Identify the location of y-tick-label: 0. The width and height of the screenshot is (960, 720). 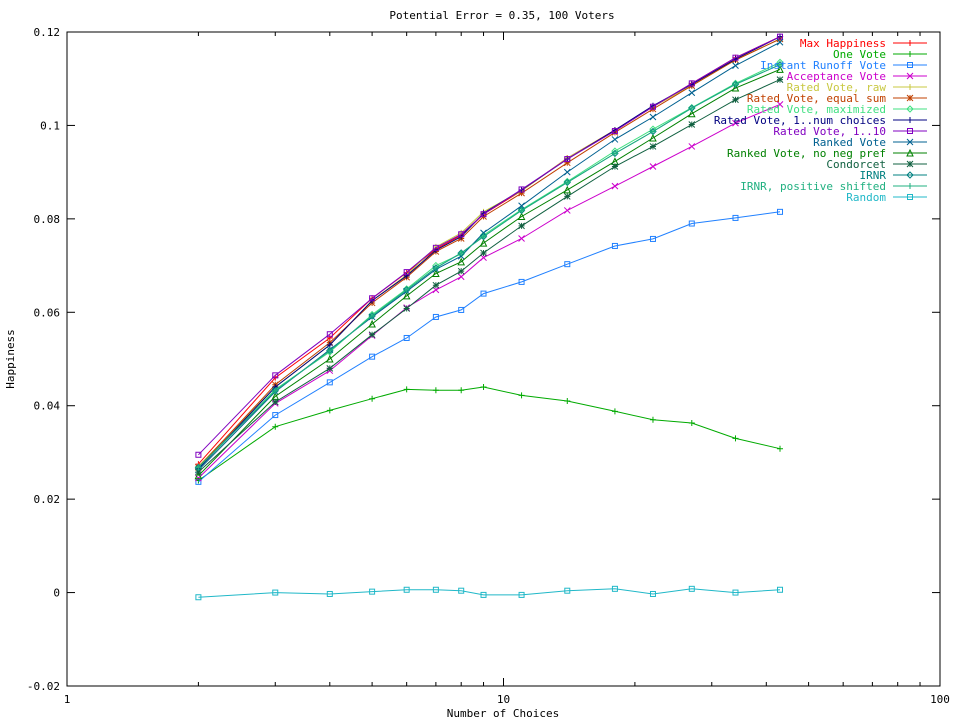
(56, 593).